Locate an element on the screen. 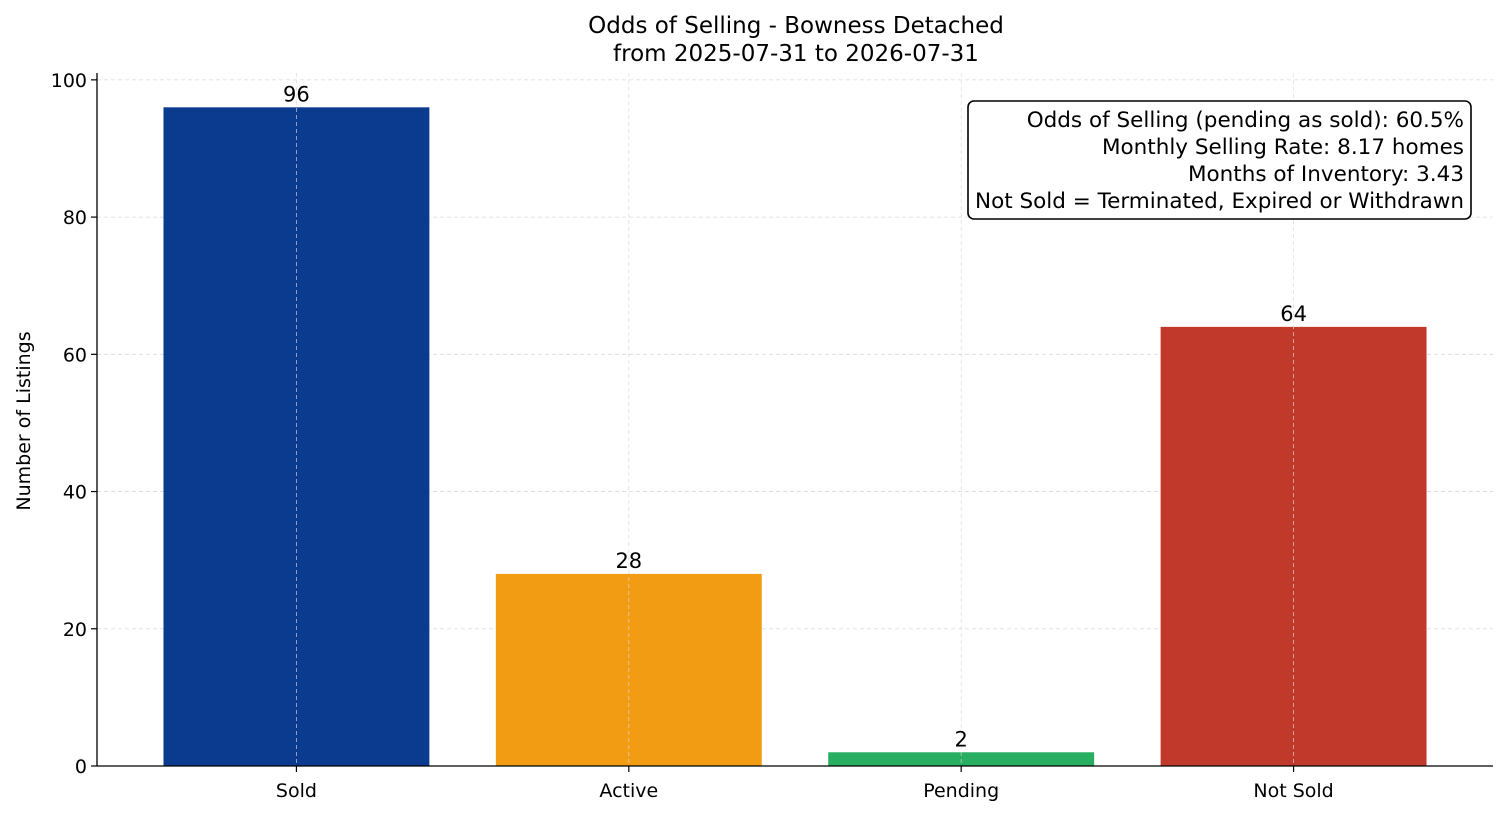 The width and height of the screenshot is (1507, 816). bar-not-sold is located at coordinates (1293, 546).